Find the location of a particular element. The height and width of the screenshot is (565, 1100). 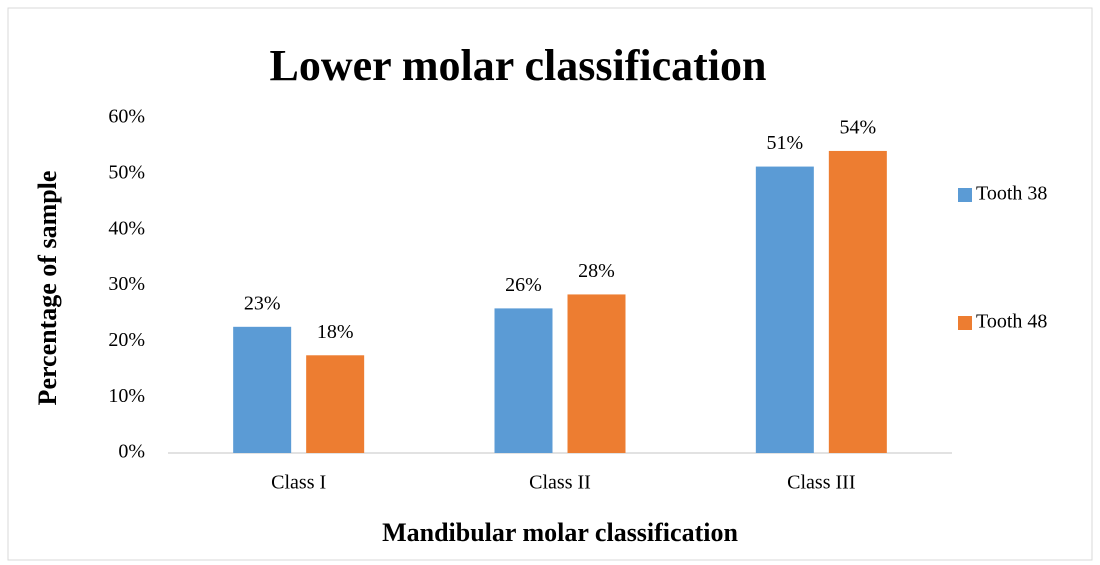

y-tick-label: 40% is located at coordinates (126, 228).